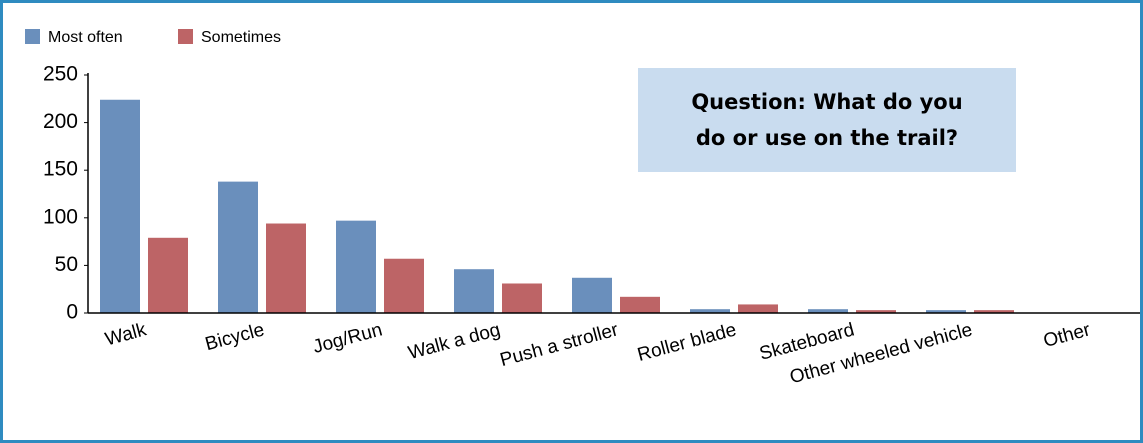  What do you see at coordinates (60, 121) in the screenshot?
I see `y-tick-label: 200` at bounding box center [60, 121].